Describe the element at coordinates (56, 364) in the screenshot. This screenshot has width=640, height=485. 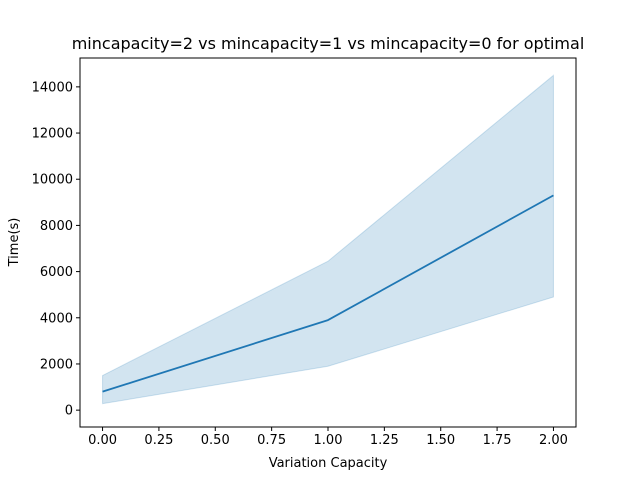
I see `y-tick-label-1: 2000` at that location.